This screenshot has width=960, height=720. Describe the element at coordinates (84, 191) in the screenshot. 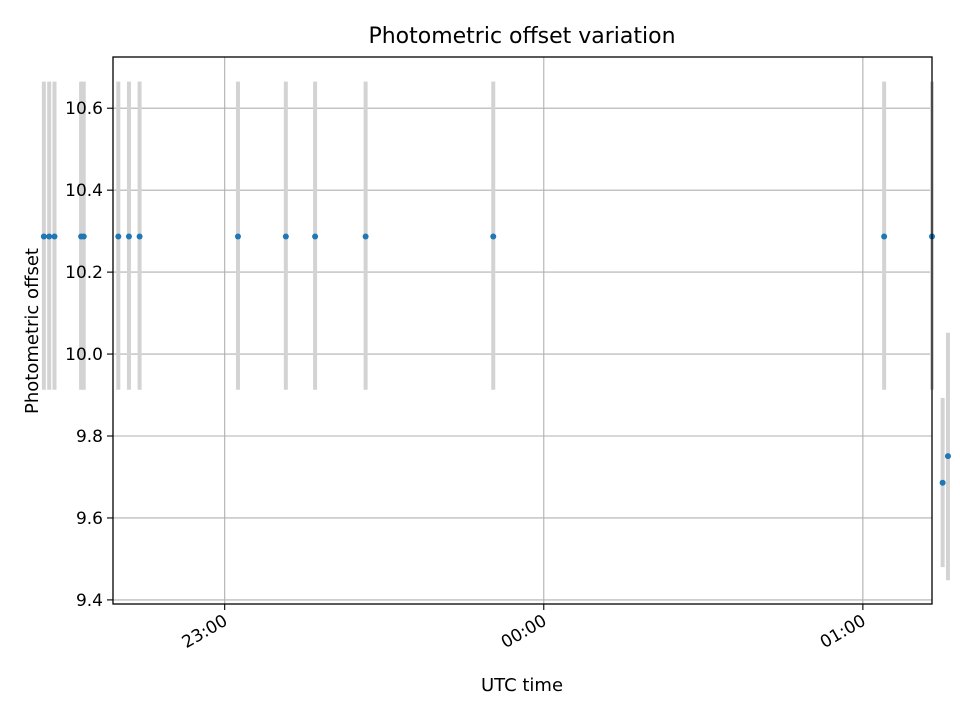

I see `y-tick-label: 10.4` at that location.